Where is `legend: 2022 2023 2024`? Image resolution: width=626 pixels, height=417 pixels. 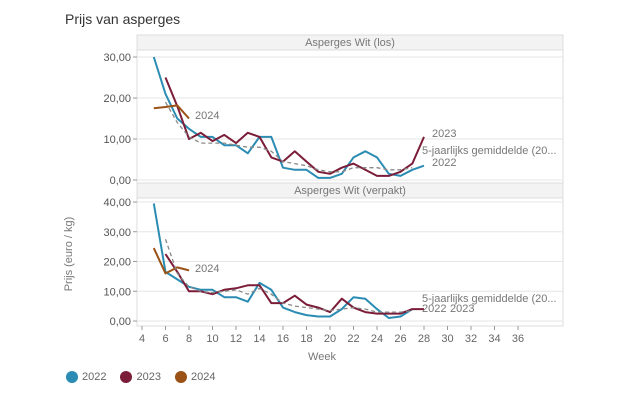 legend: 2022 2023 2024 is located at coordinates (140, 377).